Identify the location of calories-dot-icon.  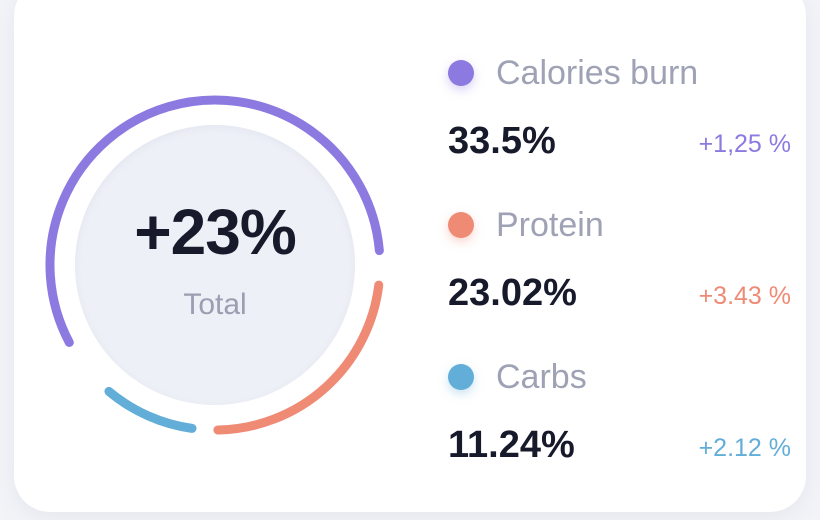
(461, 73).